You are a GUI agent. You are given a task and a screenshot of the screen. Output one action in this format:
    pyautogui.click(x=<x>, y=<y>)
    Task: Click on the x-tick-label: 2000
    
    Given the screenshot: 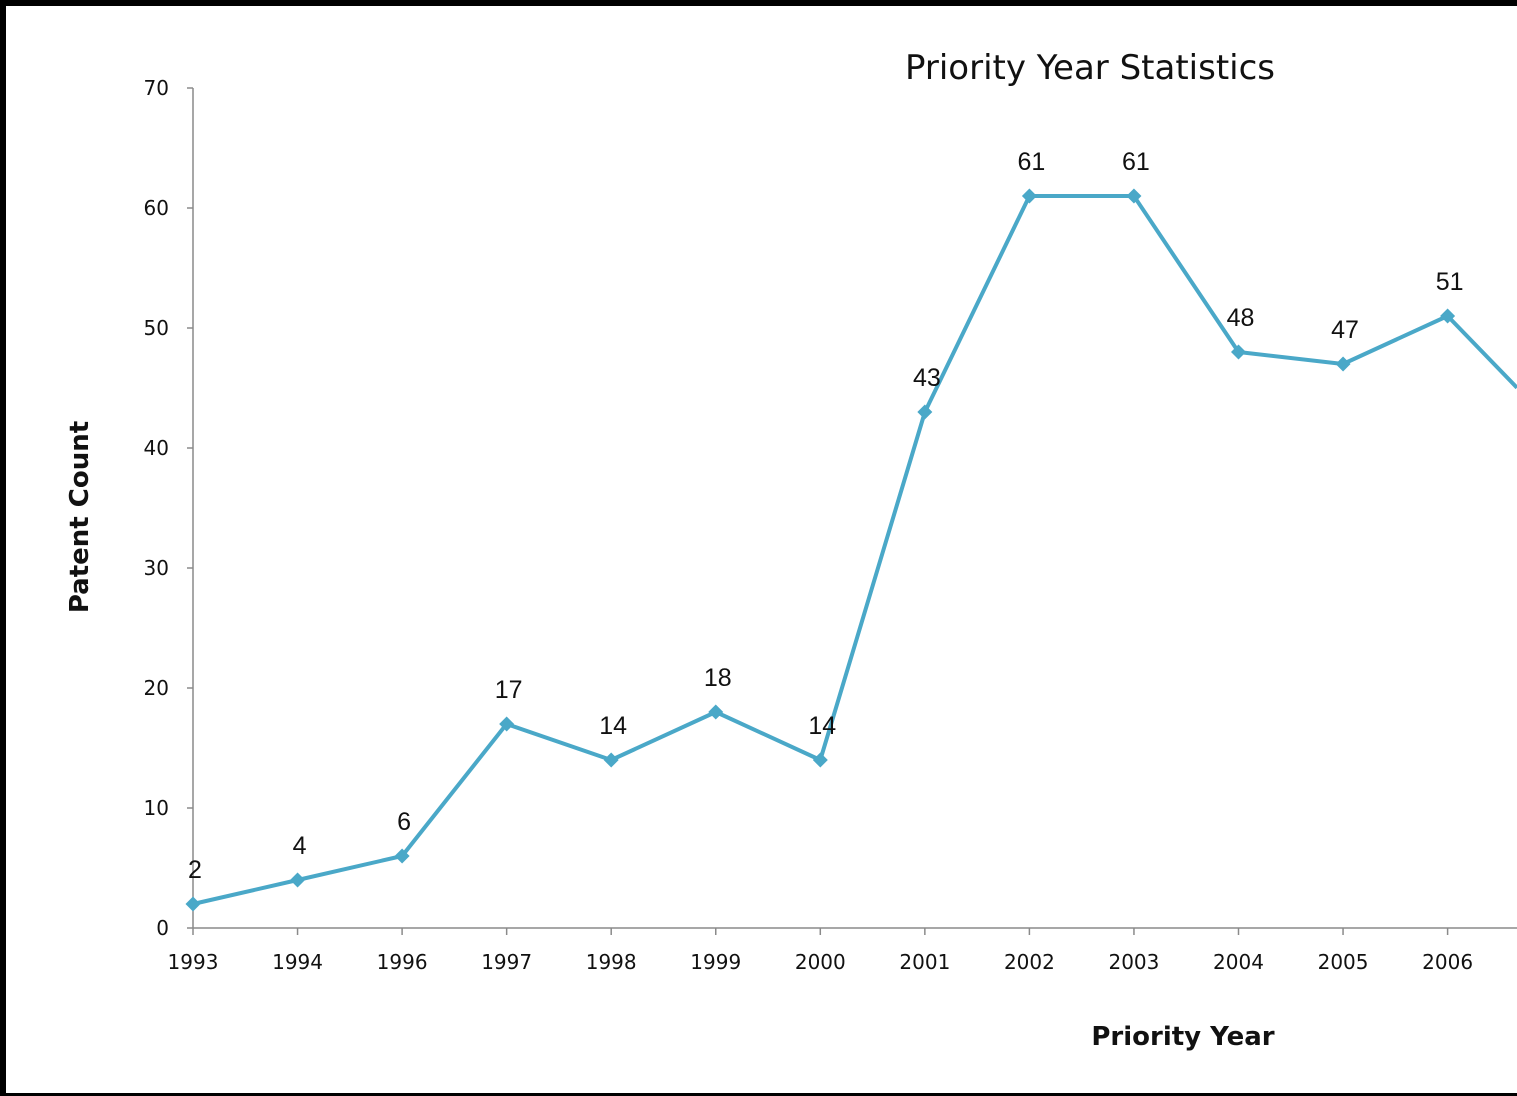 What is the action you would take?
    pyautogui.click(x=820, y=962)
    